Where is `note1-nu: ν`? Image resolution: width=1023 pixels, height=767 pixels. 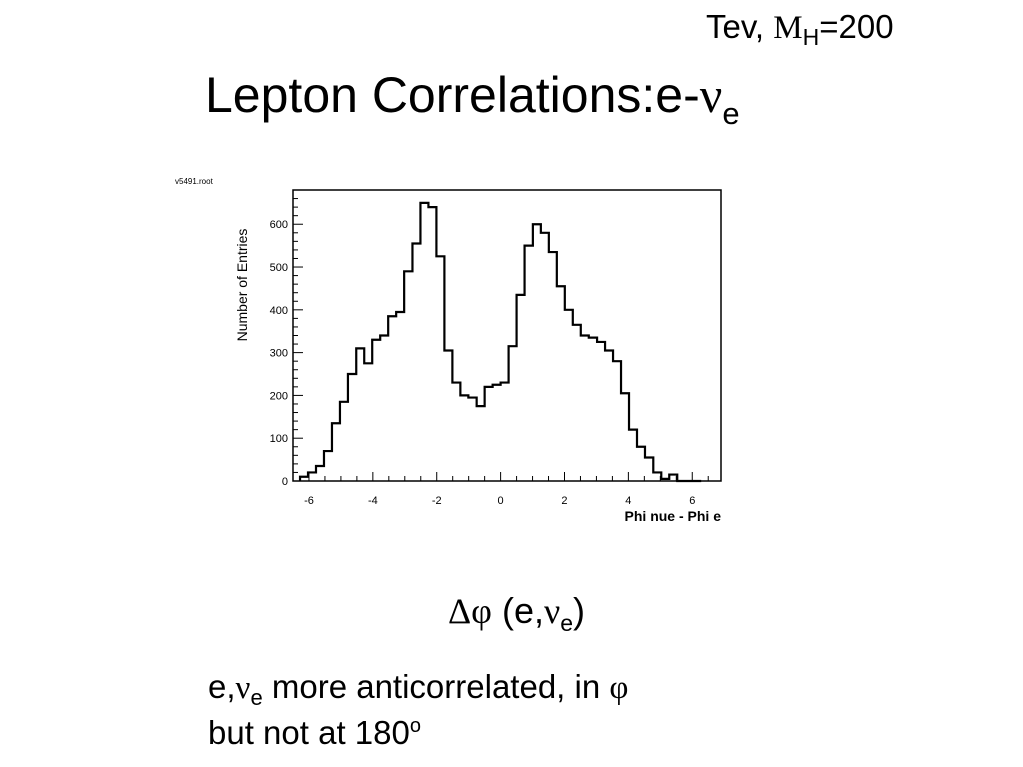
note1-nu: ν is located at coordinates (243, 688).